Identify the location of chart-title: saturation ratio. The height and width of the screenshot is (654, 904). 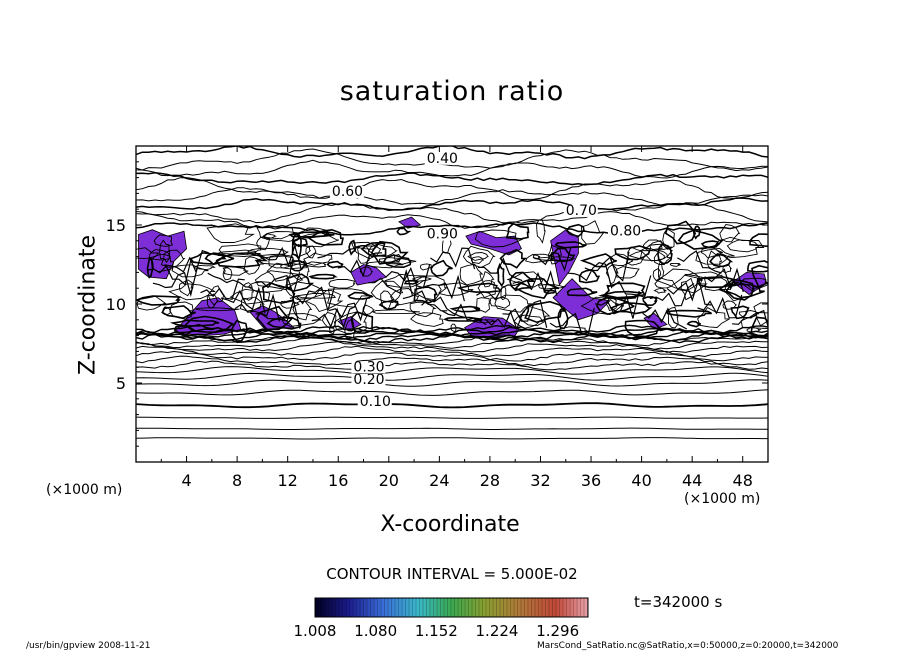
(452, 91).